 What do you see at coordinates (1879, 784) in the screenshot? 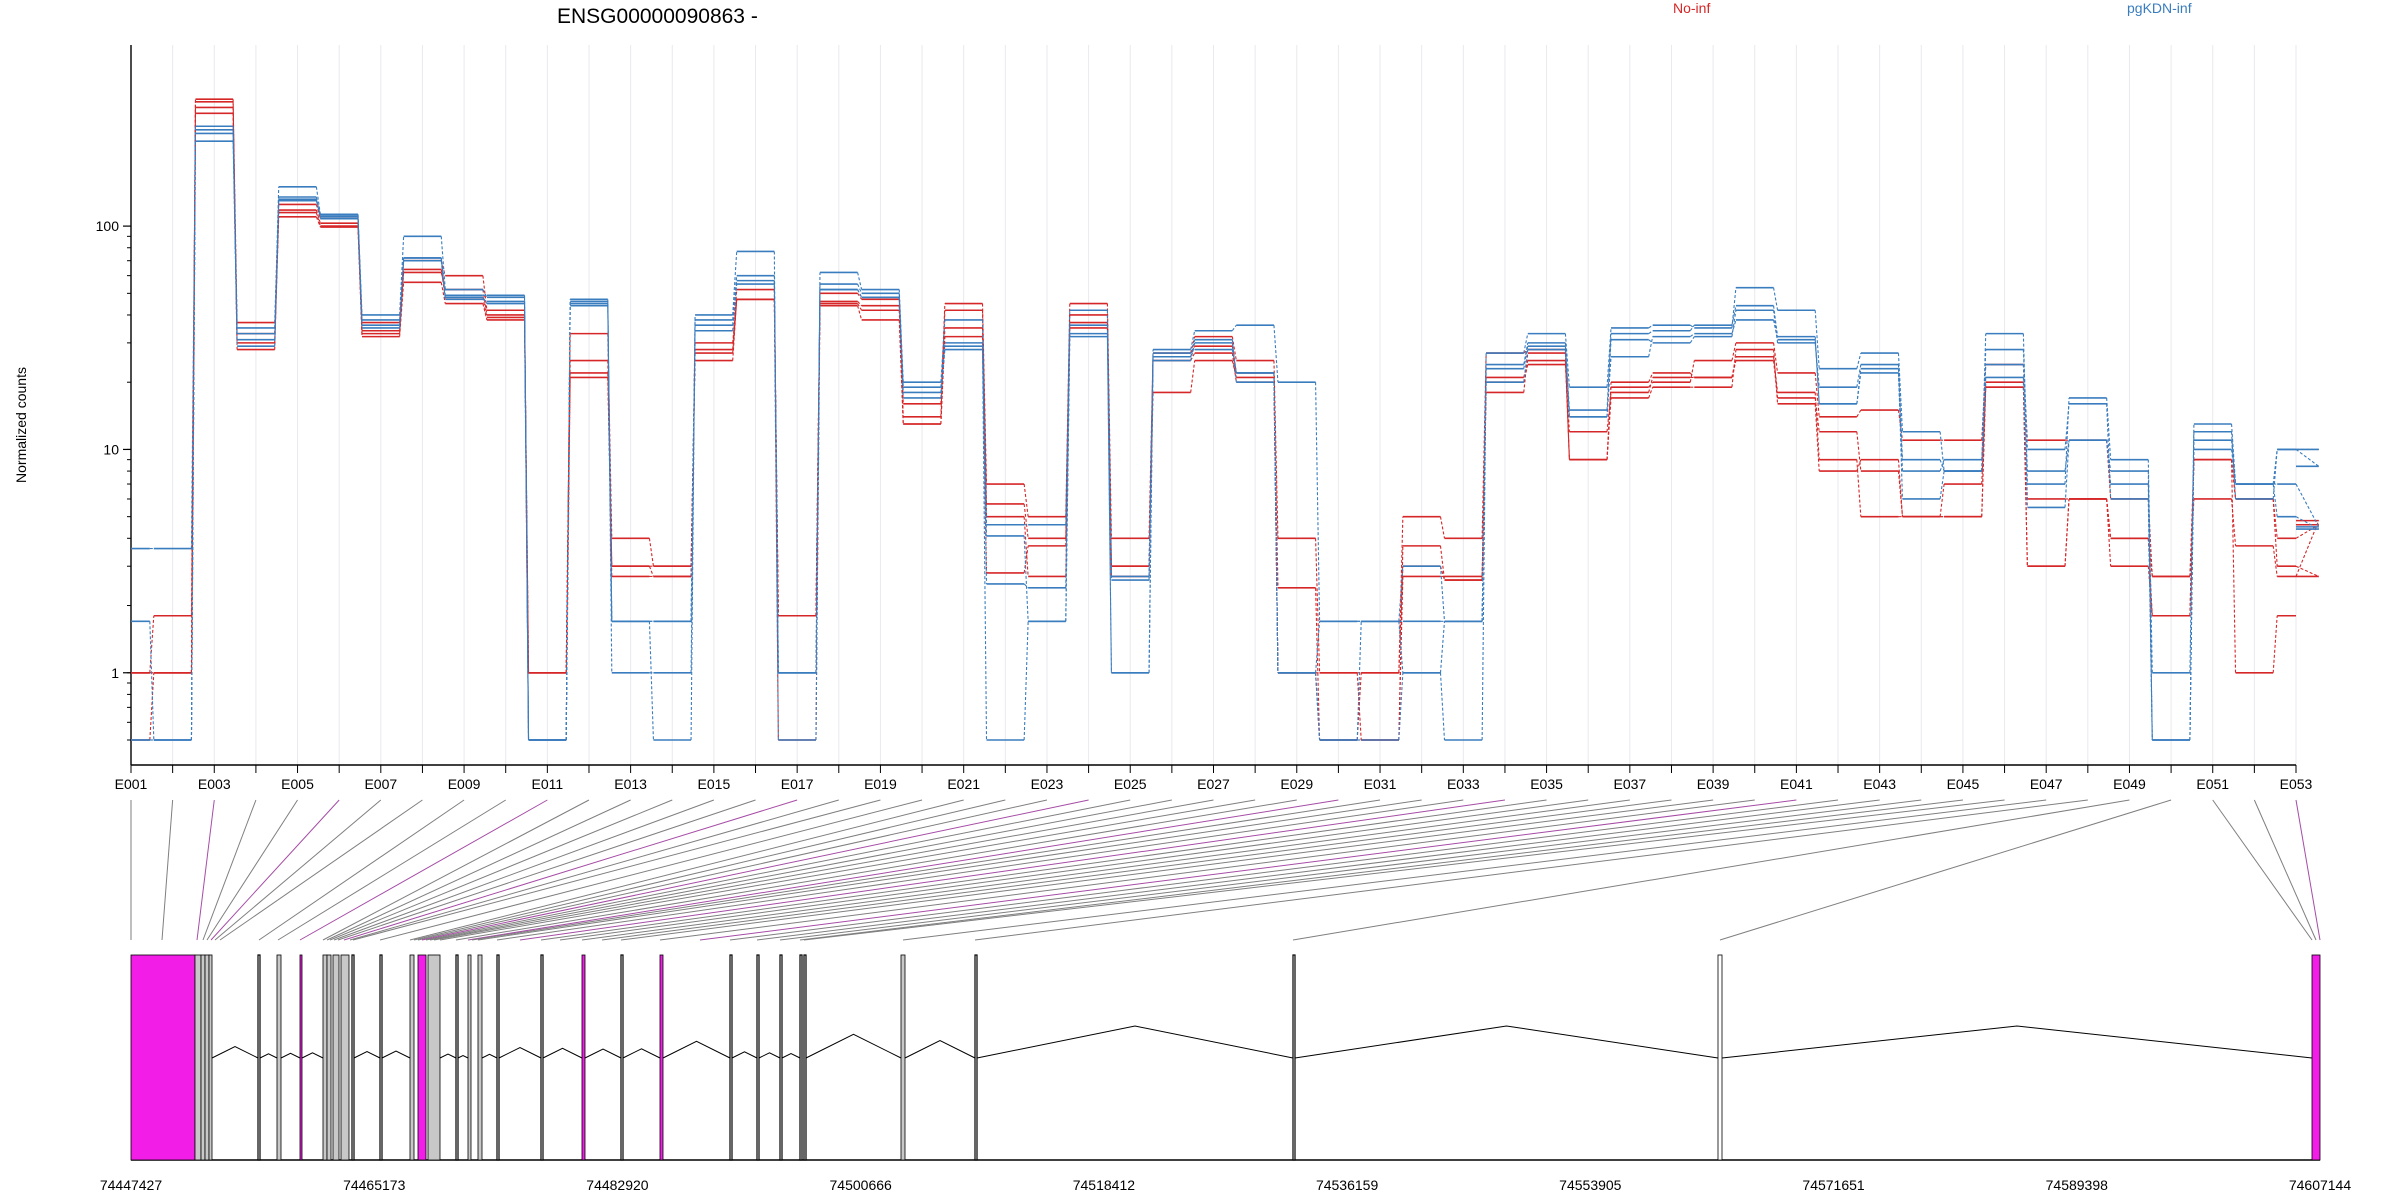
I see `x-tick-label: E043` at bounding box center [1879, 784].